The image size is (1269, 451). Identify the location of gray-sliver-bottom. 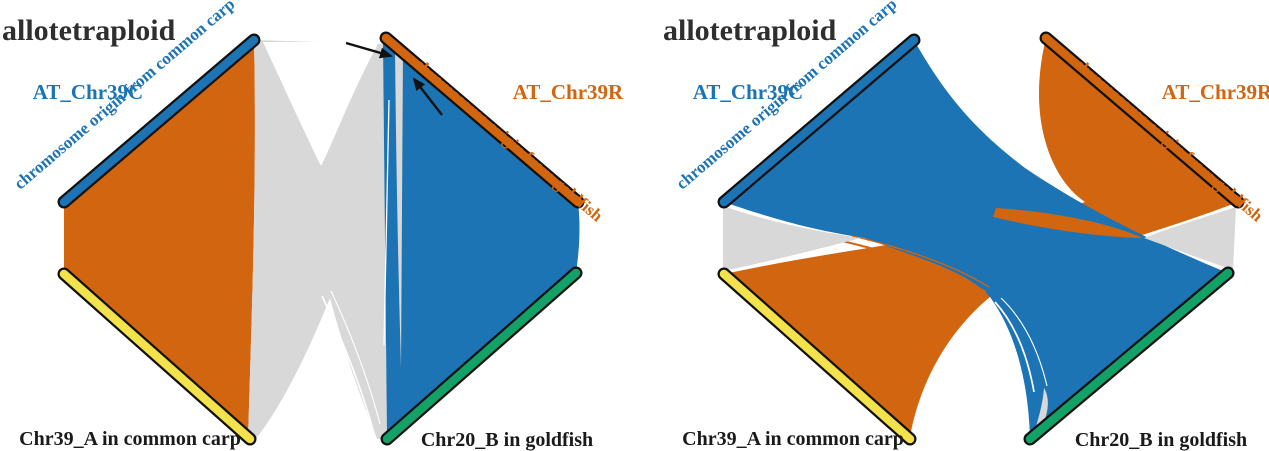
(1041, 411).